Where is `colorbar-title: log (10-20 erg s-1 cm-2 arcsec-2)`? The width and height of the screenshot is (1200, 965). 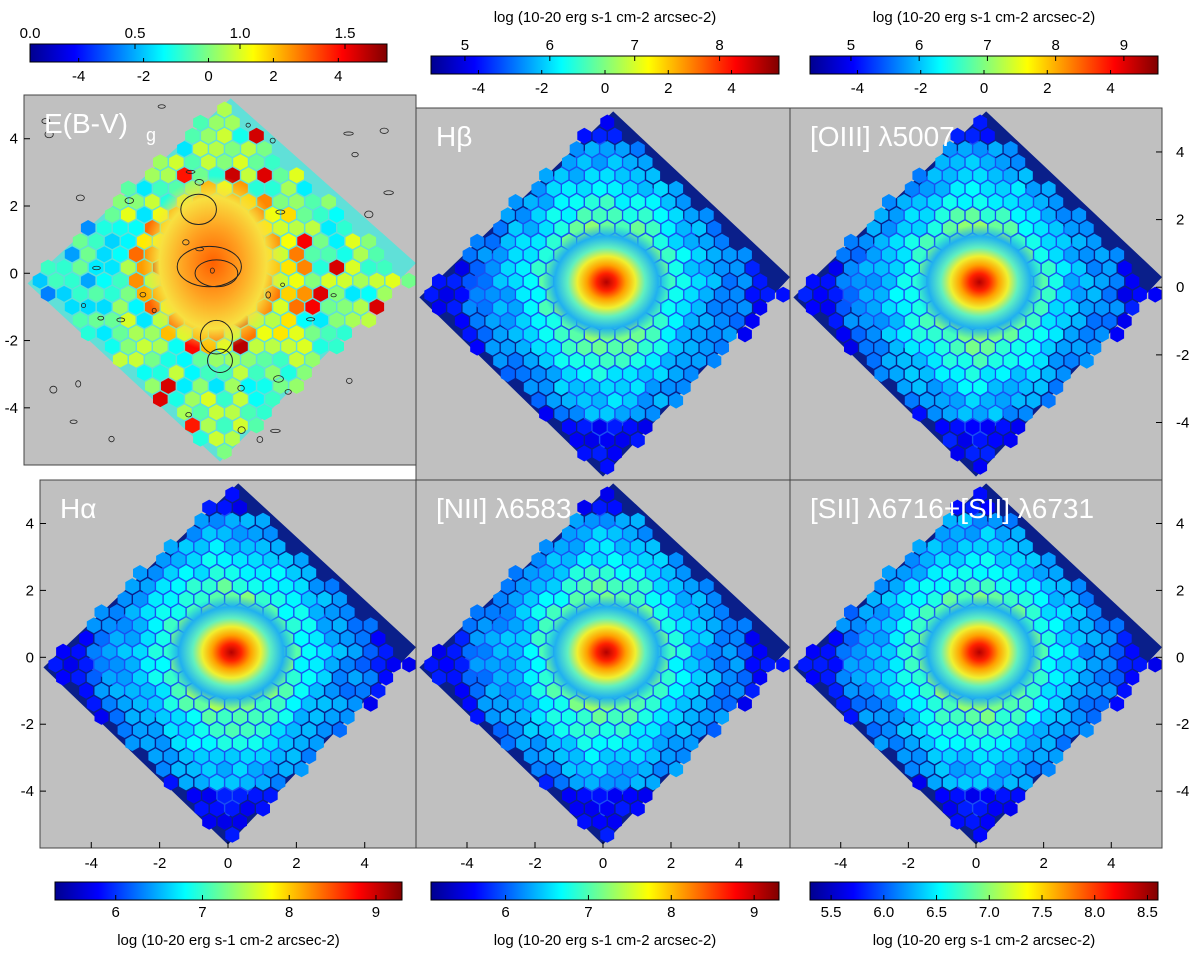 colorbar-title: log (10-20 erg s-1 cm-2 arcsec-2) is located at coordinates (605, 17).